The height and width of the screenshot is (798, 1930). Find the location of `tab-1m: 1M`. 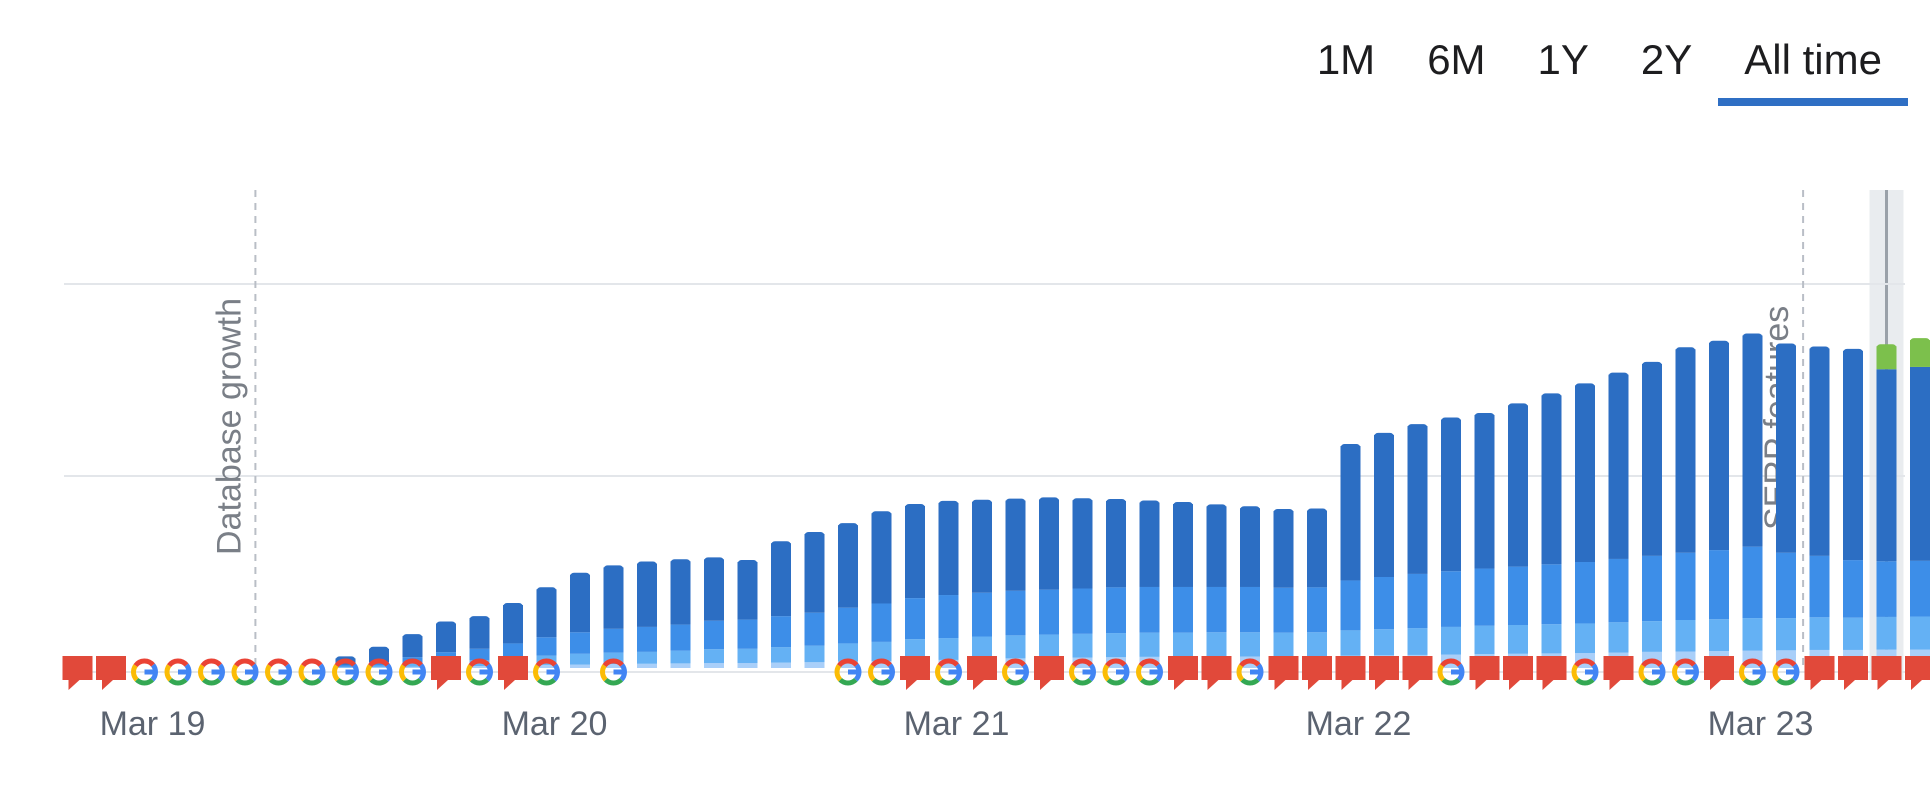

tab-1m: 1M is located at coordinates (1346, 59).